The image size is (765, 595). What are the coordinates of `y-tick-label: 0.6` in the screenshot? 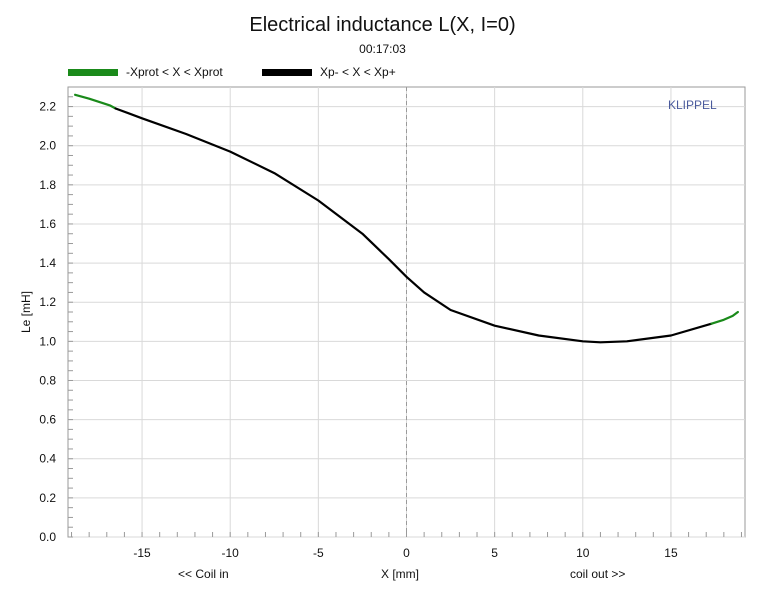 It's located at (47, 420).